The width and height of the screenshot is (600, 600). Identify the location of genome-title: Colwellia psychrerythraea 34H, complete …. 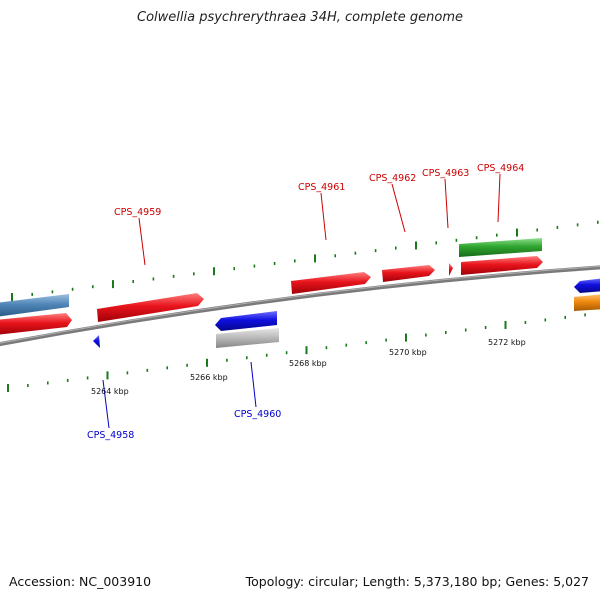
(300, 17).